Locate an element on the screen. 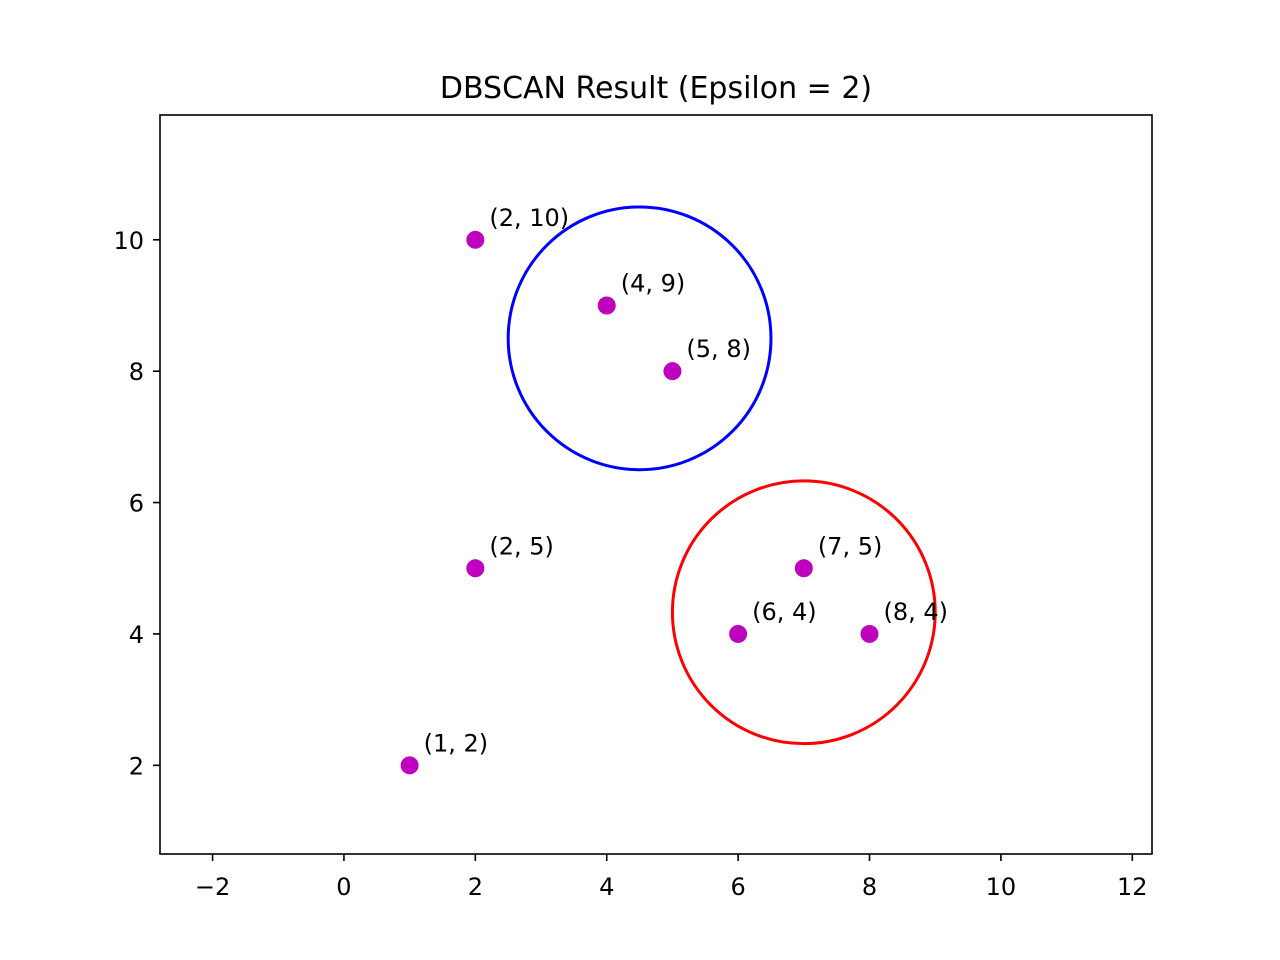 The width and height of the screenshot is (1280, 960). x-tick-label: −2 is located at coordinates (212, 887).